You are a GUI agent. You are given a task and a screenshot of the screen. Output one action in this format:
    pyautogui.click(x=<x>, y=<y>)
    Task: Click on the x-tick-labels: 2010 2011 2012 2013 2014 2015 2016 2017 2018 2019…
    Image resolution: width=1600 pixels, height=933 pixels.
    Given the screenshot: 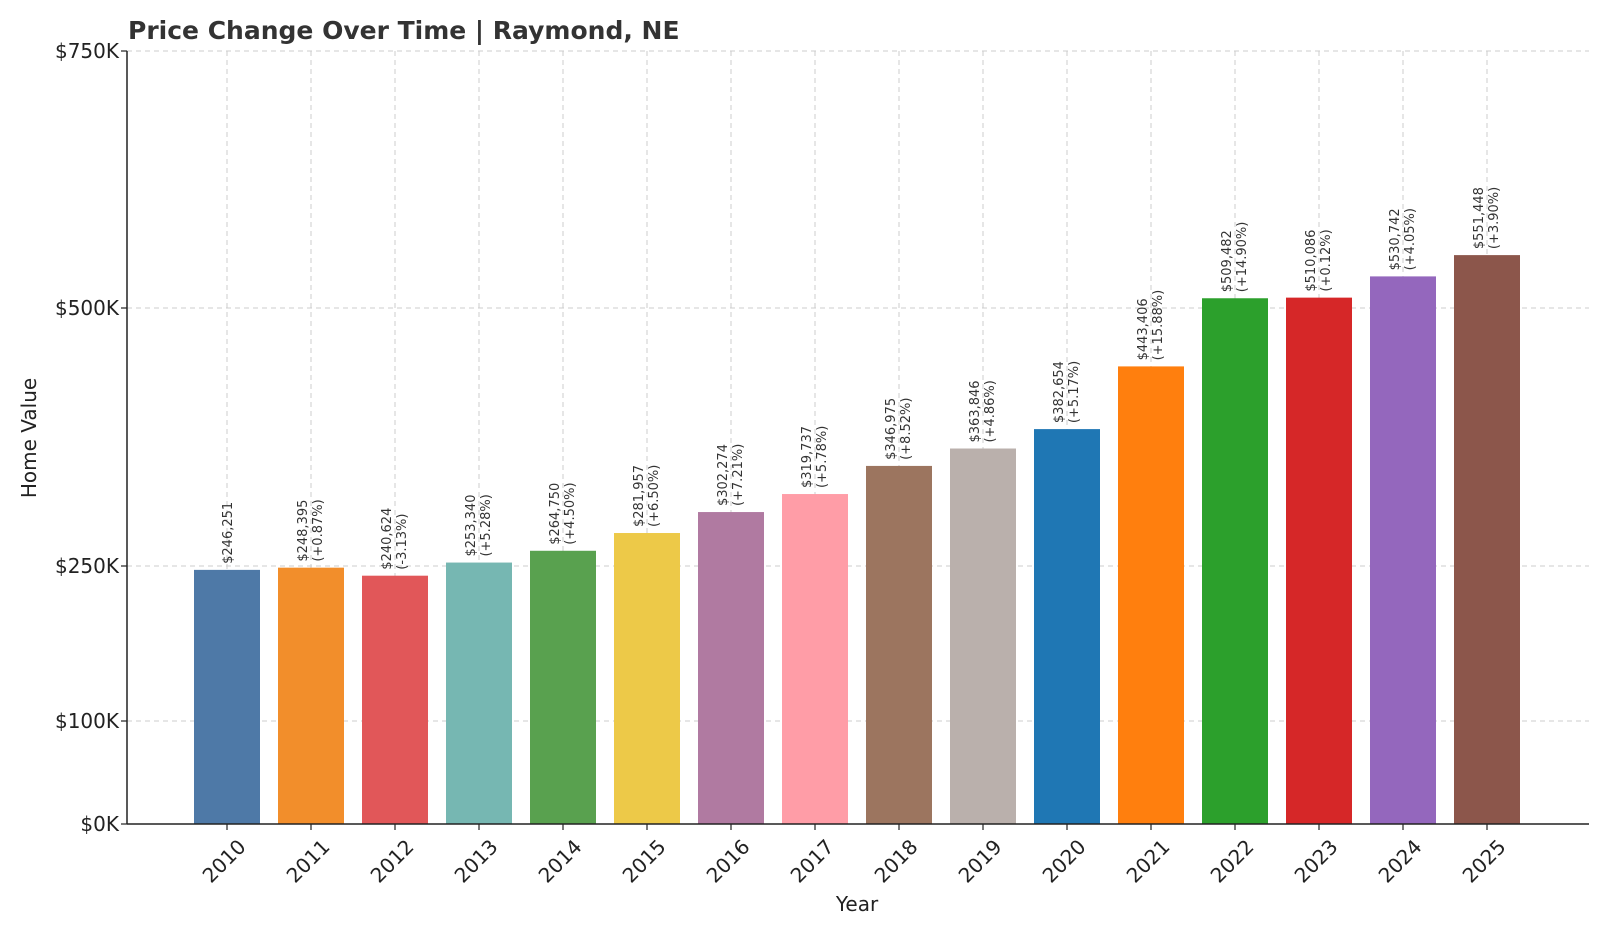 What is the action you would take?
    pyautogui.click(x=854, y=856)
    